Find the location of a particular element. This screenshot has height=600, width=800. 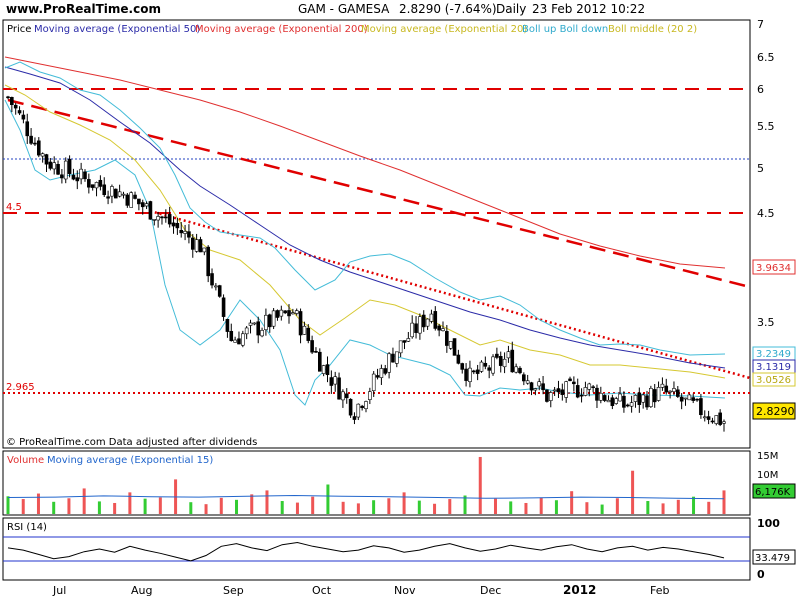

rsi-line is located at coordinates (366, 551).